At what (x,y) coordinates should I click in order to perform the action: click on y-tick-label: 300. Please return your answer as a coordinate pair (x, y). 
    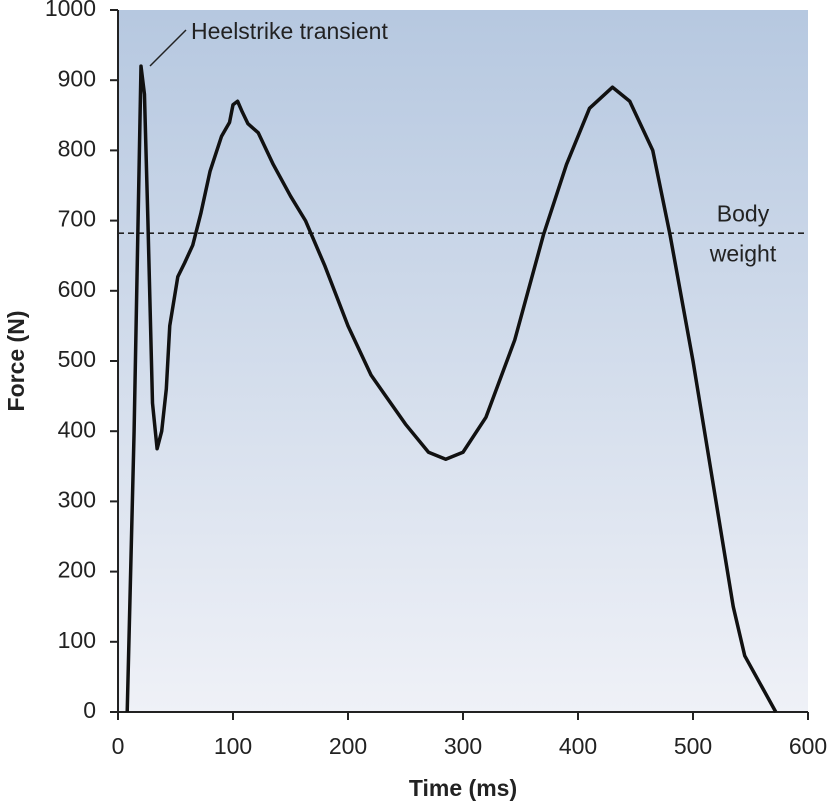
    Looking at the image, I should click on (77, 499).